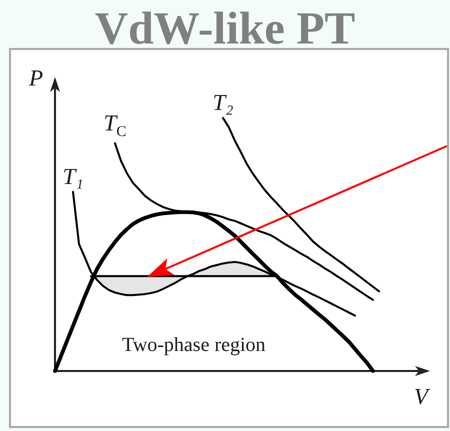 The width and height of the screenshot is (450, 431). What do you see at coordinates (225, 28) in the screenshot?
I see `chart-title: VdW-like PT` at bounding box center [225, 28].